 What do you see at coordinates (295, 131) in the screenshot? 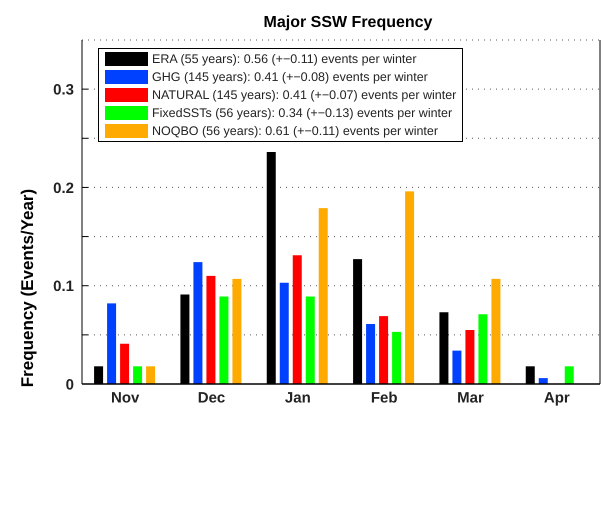
I see `legend-label: NOQBO (56 years): 0.61 (+−0.11) events per winter` at bounding box center [295, 131].